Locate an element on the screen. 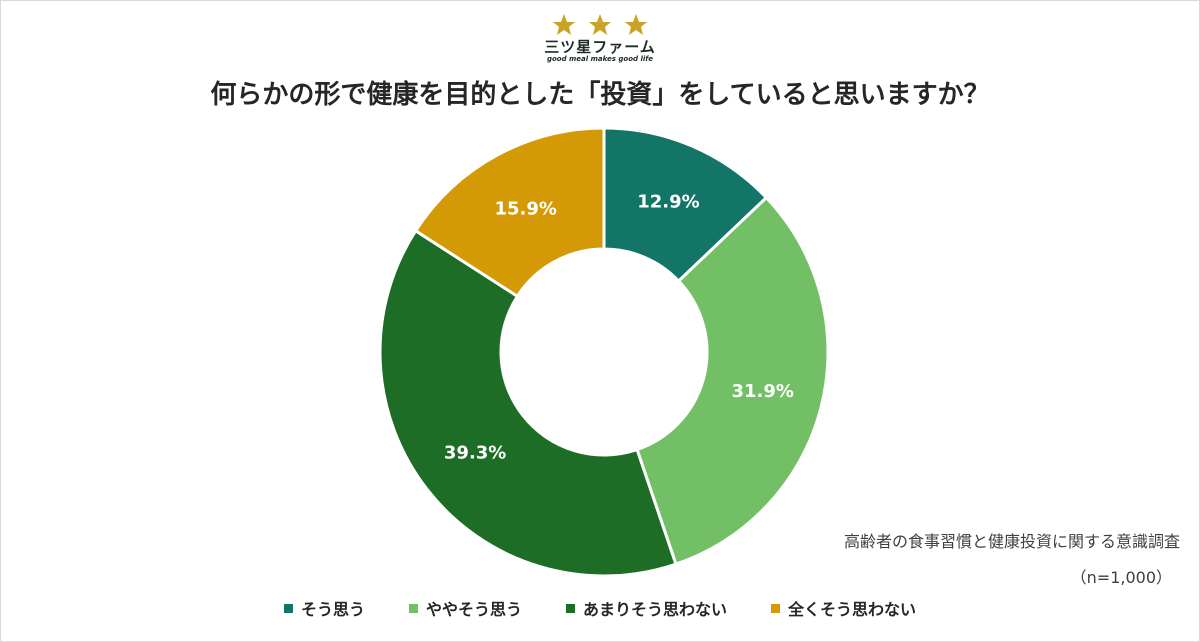 The width and height of the screenshot is (1200, 642). legend-item: ややそう思う is located at coordinates (465, 608).